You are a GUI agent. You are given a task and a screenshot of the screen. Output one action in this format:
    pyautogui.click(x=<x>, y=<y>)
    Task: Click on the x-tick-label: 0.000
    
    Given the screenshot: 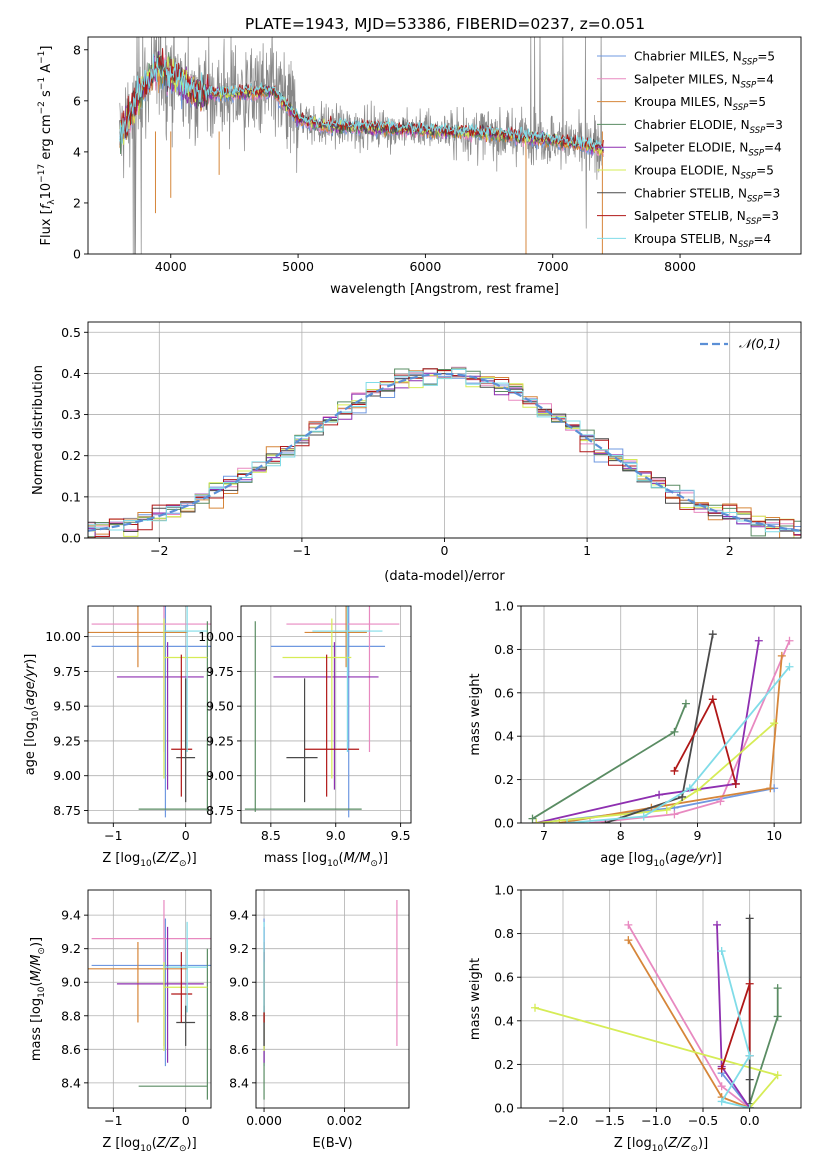 What is the action you would take?
    pyautogui.click(x=264, y=1120)
    